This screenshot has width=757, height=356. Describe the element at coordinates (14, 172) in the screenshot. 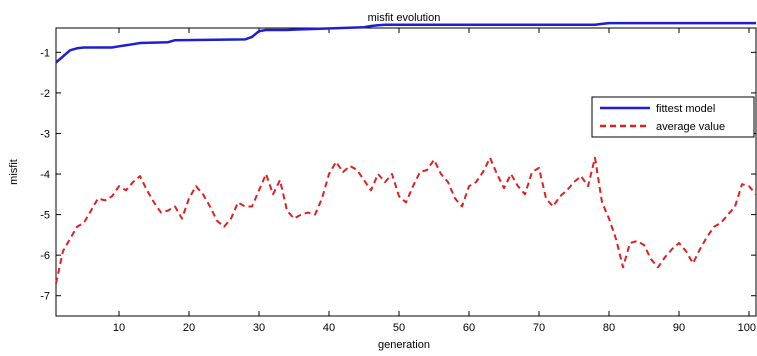

I see `y-axis-label: misfit` at that location.